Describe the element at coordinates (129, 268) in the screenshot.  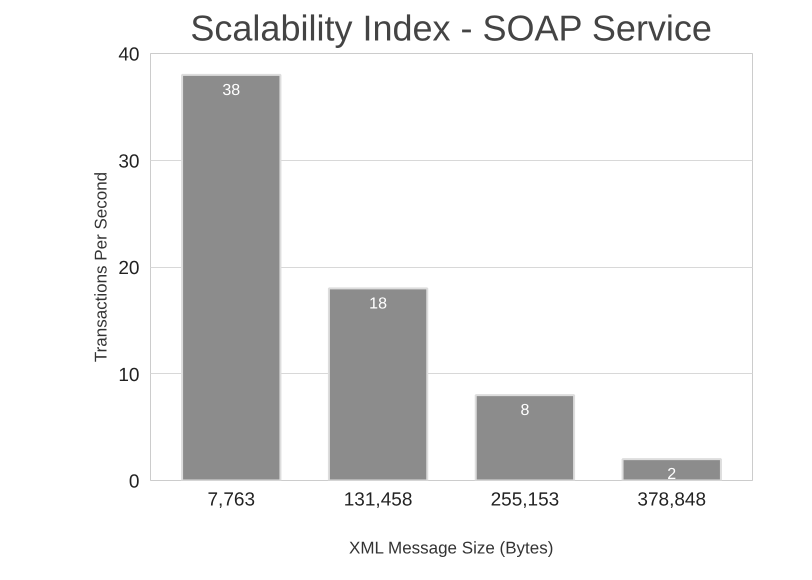
I see `y-tick-label: 20` at that location.